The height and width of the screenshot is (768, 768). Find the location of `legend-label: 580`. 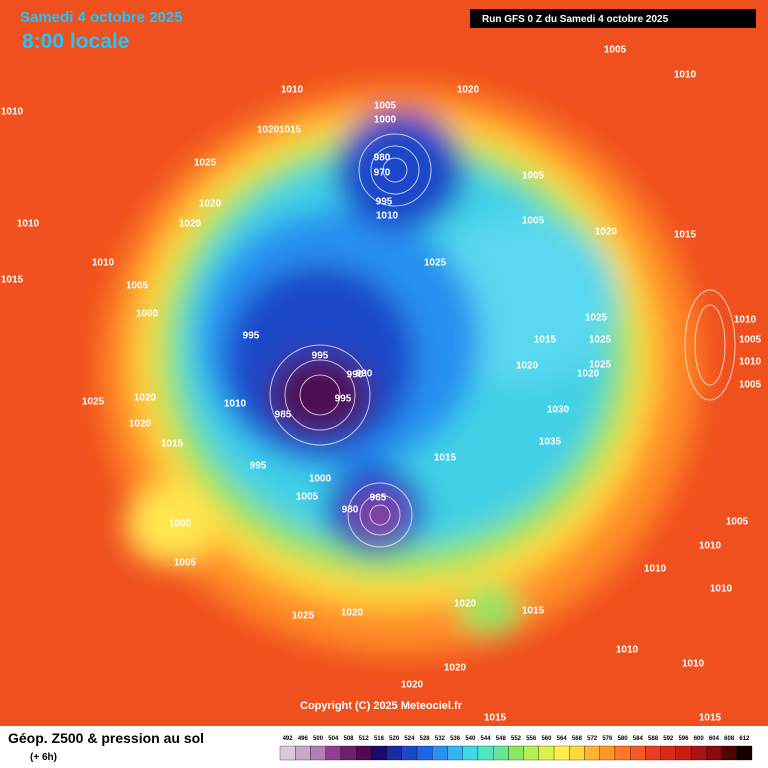

legend-label: 580 is located at coordinates (623, 739).